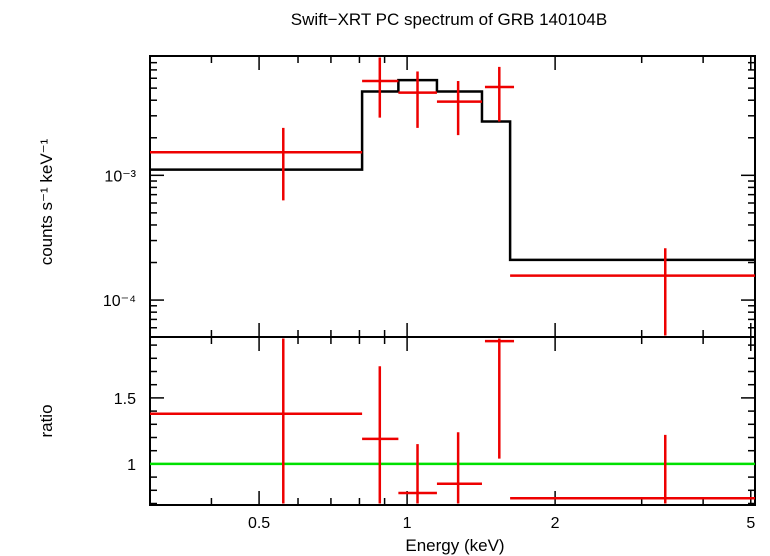  Describe the element at coordinates (46, 420) in the screenshot. I see `ratio-y-axis-label: ratio` at that location.